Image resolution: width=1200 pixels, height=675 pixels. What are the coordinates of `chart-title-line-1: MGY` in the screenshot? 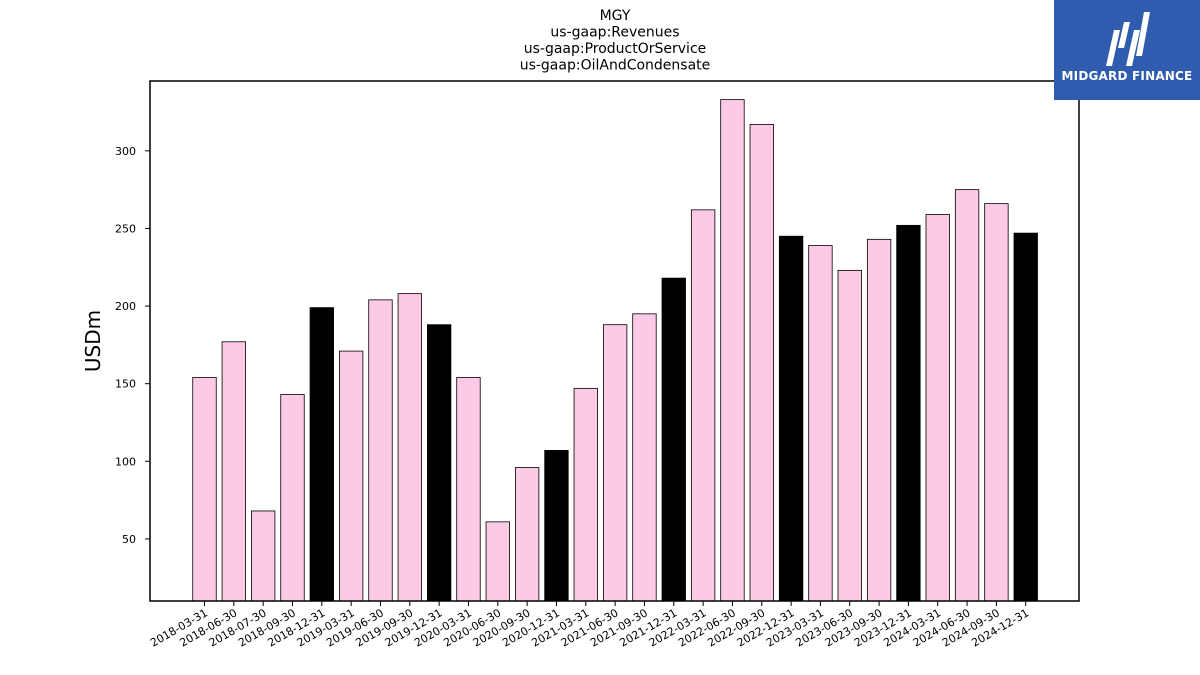 It's located at (615, 16).